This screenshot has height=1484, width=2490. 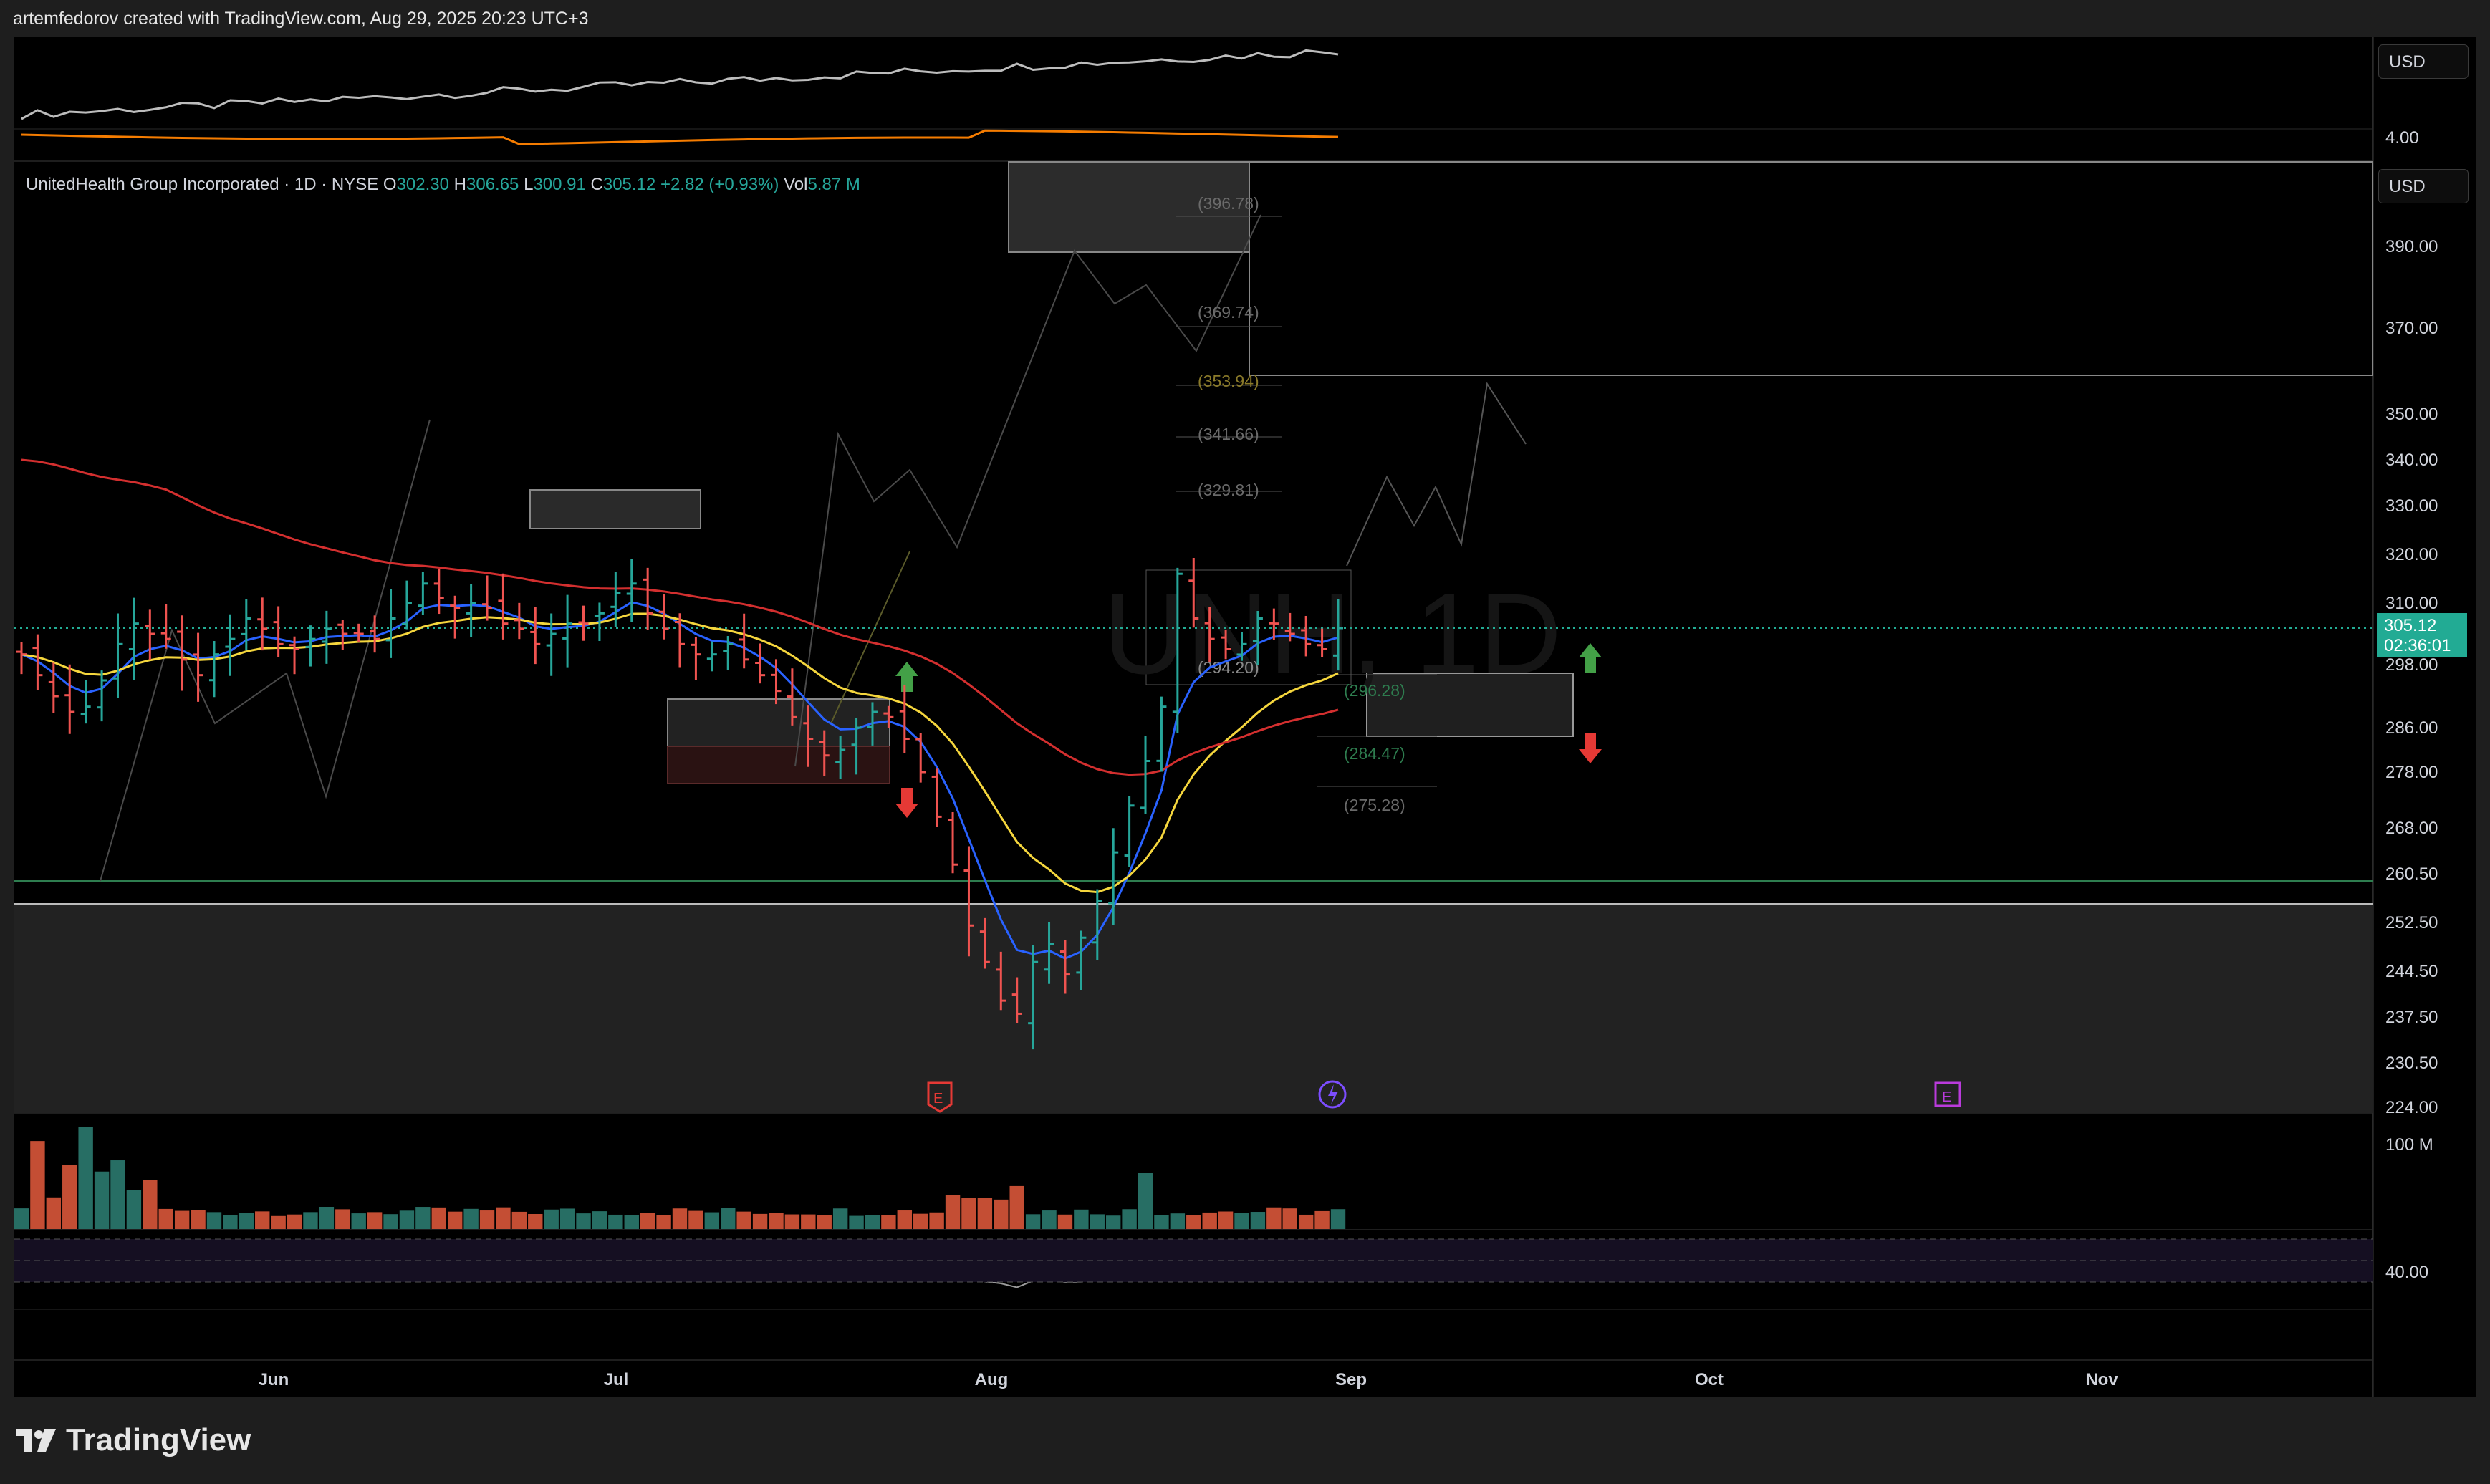 I want to click on earnings-event-icon: E, so click(x=940, y=1097).